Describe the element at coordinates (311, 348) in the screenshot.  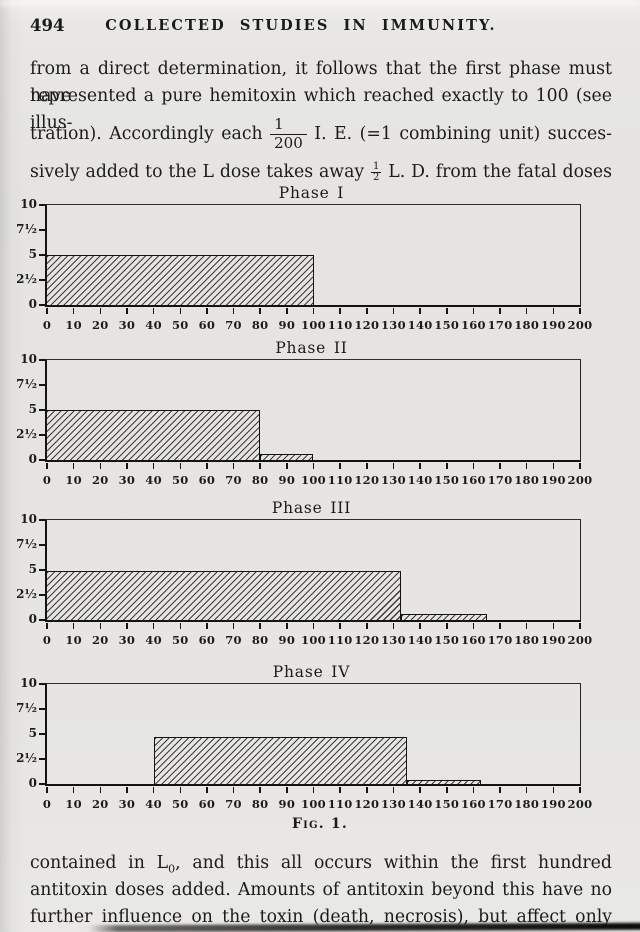
I see `chart-title: Phase II` at that location.